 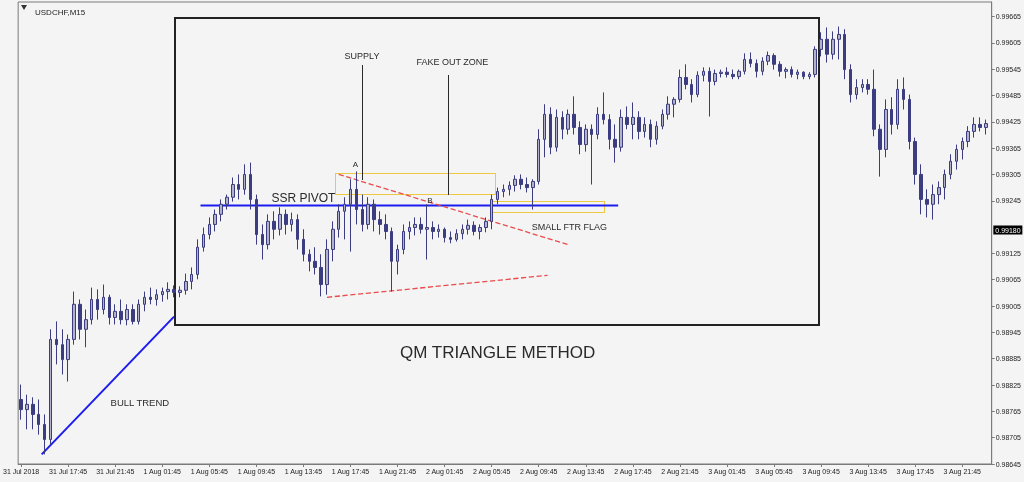 What do you see at coordinates (60, 12) in the screenshot?
I see `text: USDCHF,M15` at bounding box center [60, 12].